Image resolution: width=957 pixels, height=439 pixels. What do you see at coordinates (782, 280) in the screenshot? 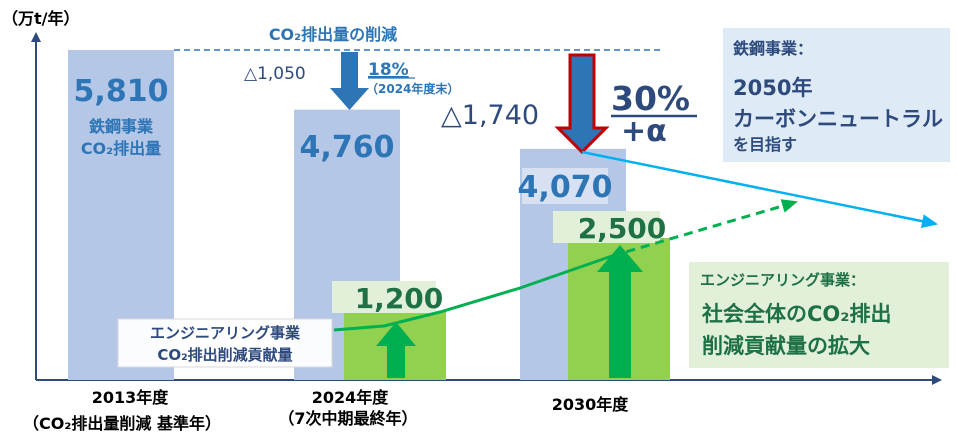
I see `eng-callout-title: エンジニアリング事業：` at bounding box center [782, 280].